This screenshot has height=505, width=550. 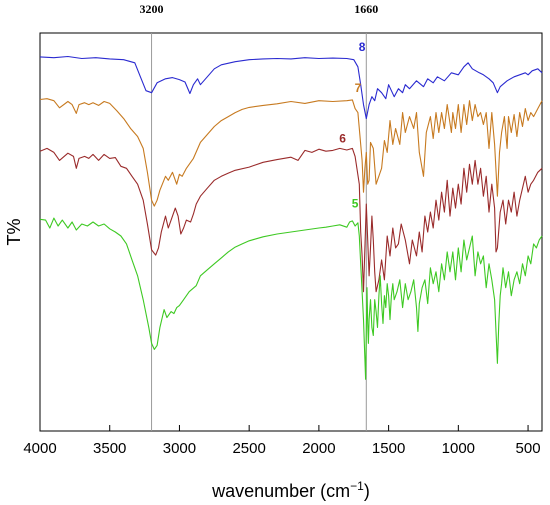 I want to click on x-axis-title: wavenumber (cm−1), so click(x=290, y=490).